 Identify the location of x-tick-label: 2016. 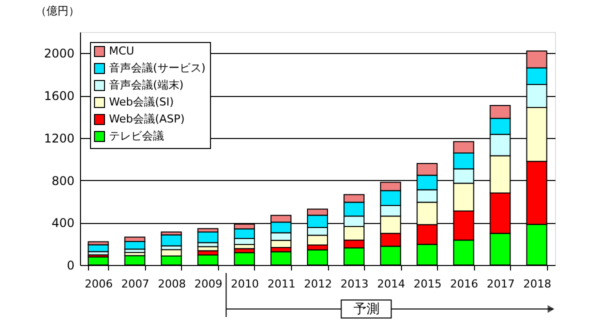
(464, 284).